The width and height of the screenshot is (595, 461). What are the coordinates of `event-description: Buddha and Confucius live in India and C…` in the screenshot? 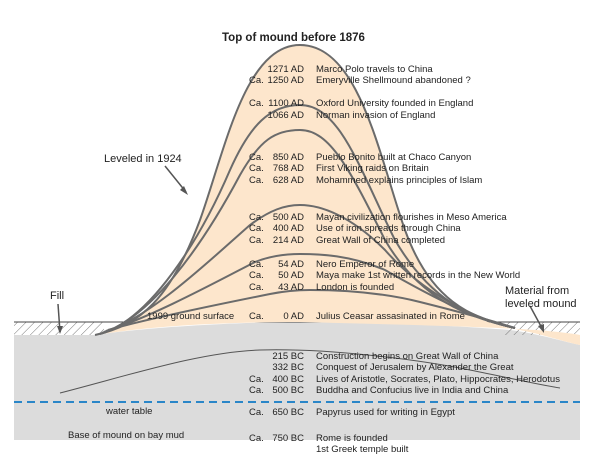 It's located at (412, 390).